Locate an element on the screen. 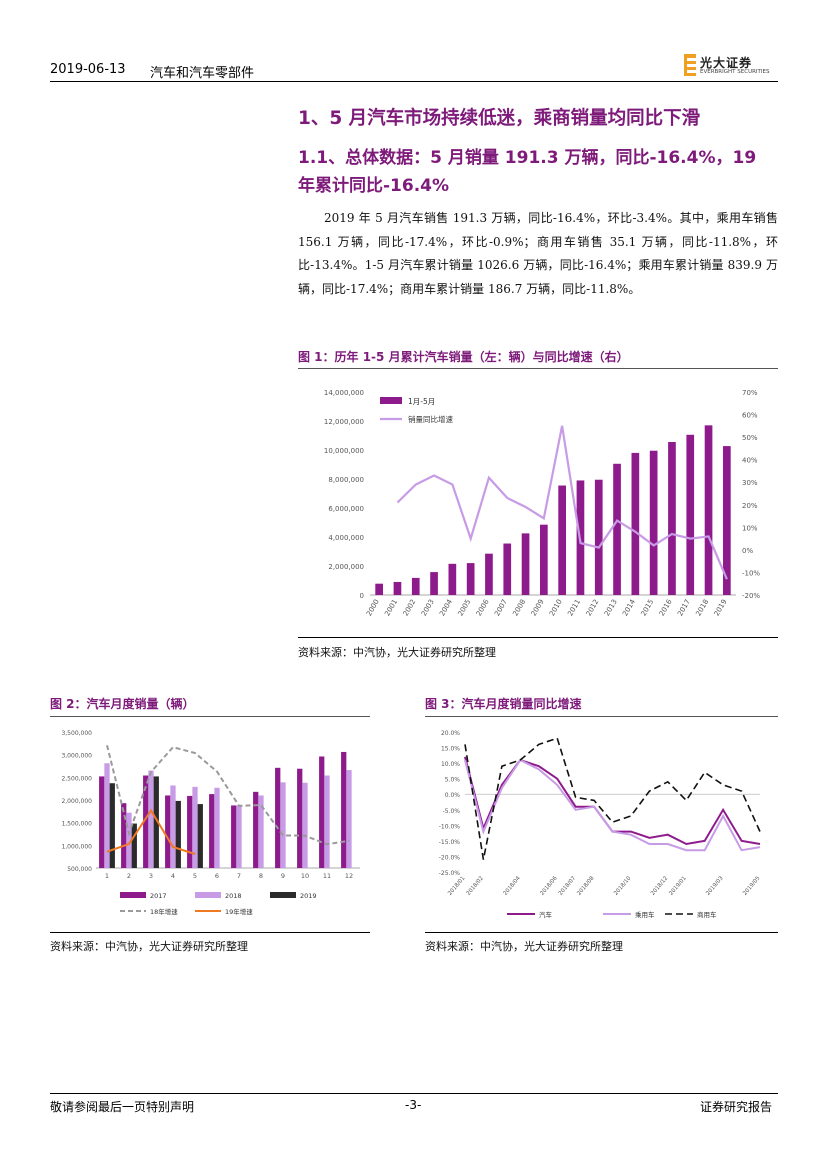 Image resolution: width=827 pixels, height=1169 pixels. y-right-tick-label: -20% is located at coordinates (751, 596).